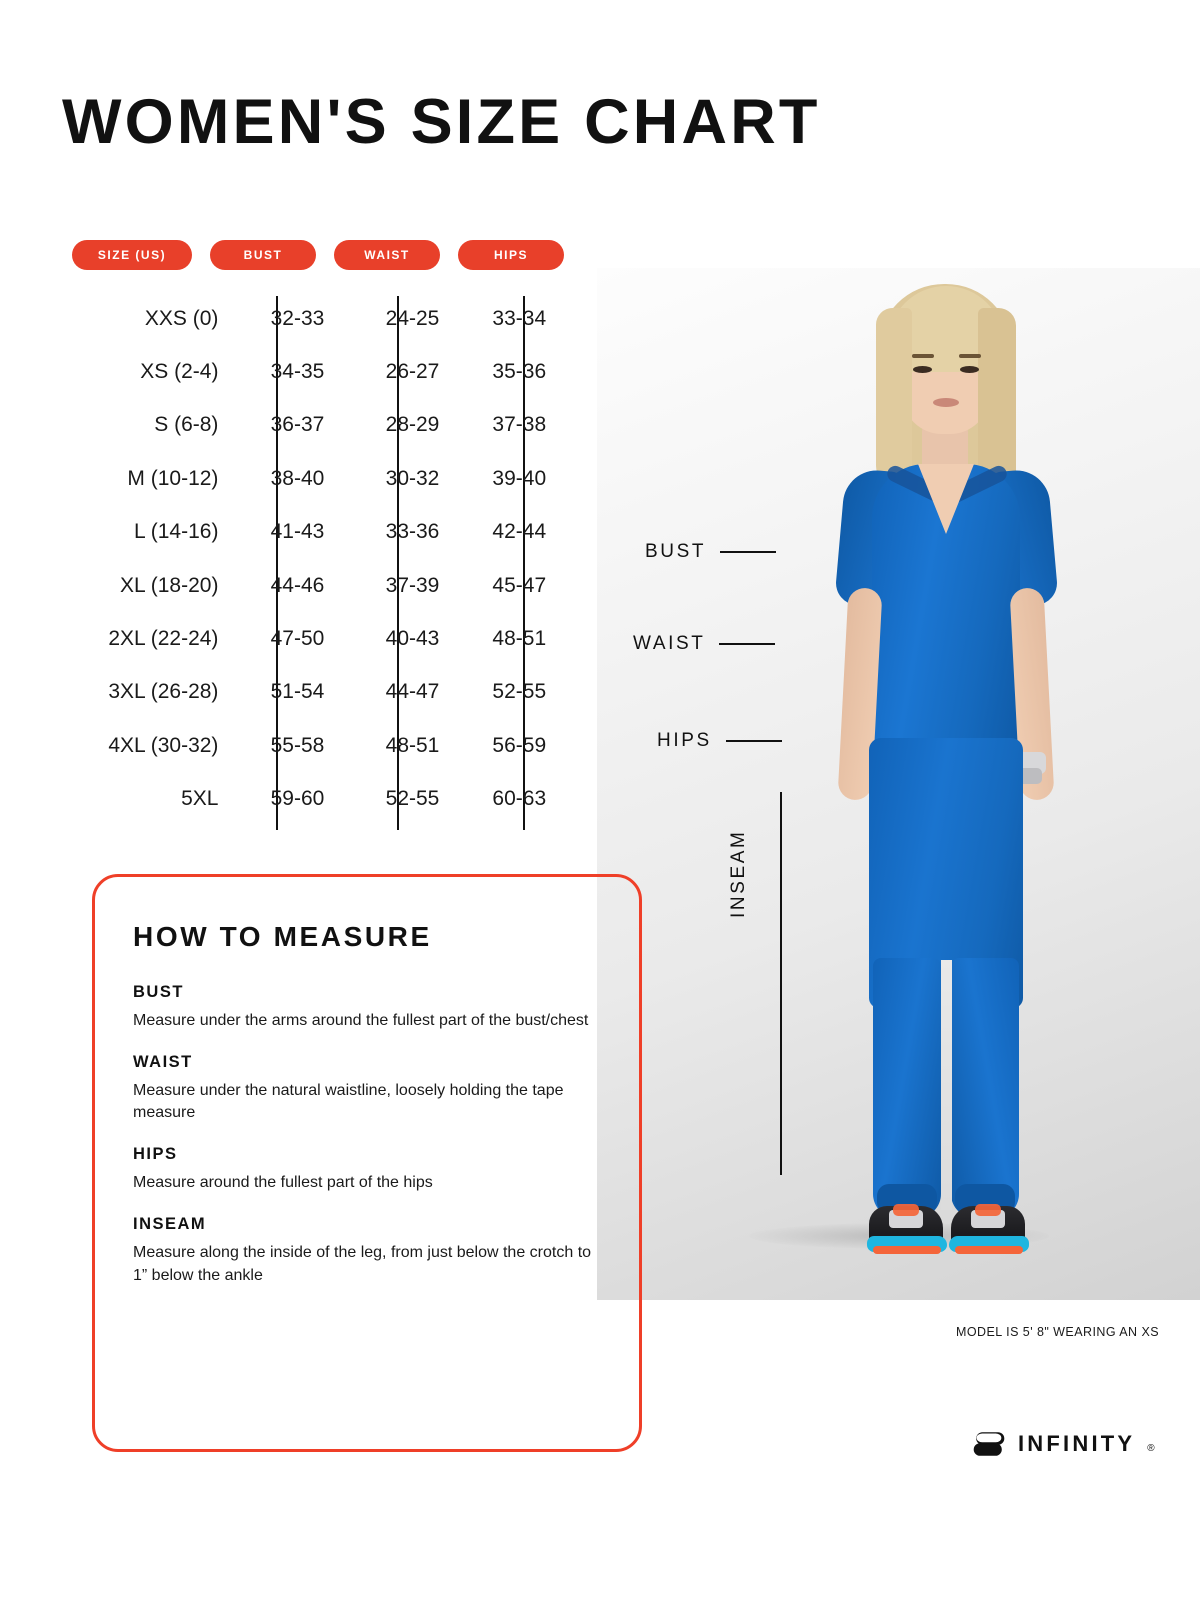 This screenshot has height=1600, width=1200. I want to click on table-header-row: SIZE (US) BUST WAIST HIPS, so click(322, 255).